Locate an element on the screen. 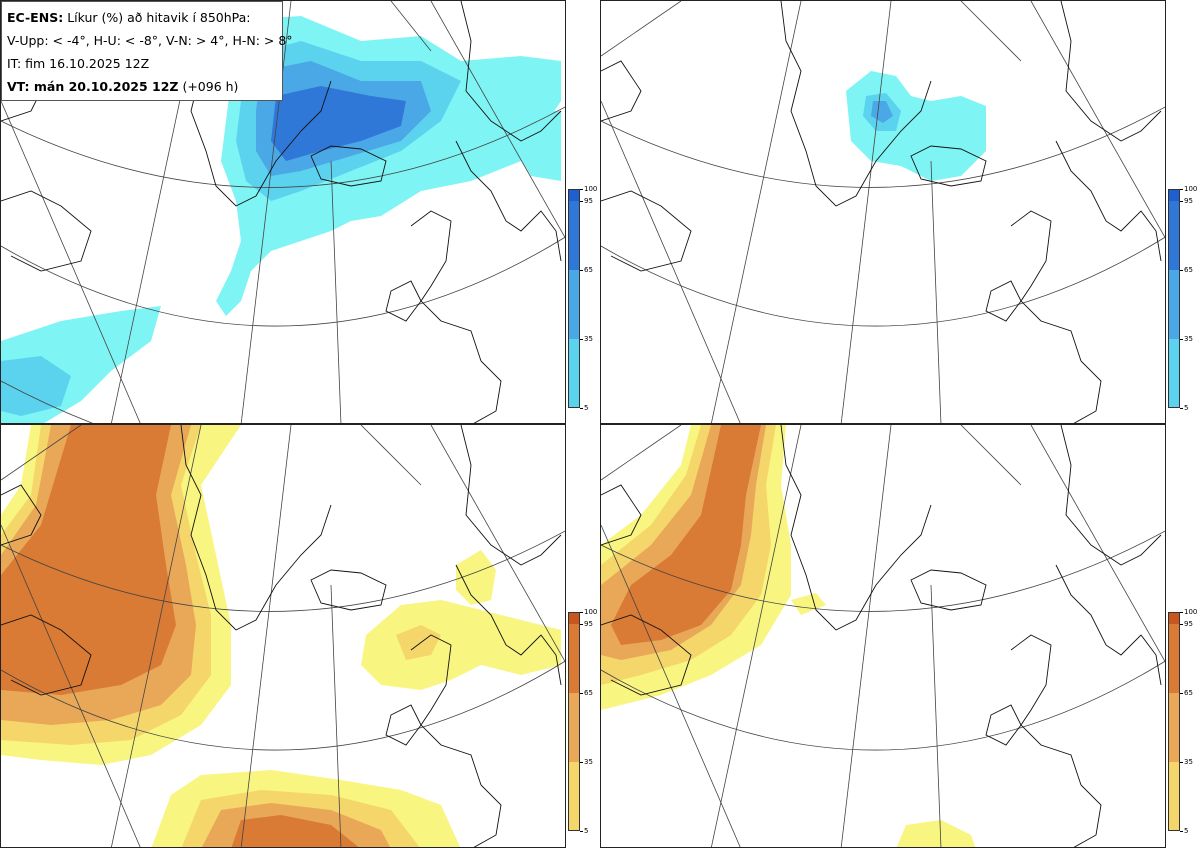 The height and width of the screenshot is (848, 1200). valid-time-line: VT: mán 20.10.2025 12Z (+096 h) is located at coordinates (142, 86).